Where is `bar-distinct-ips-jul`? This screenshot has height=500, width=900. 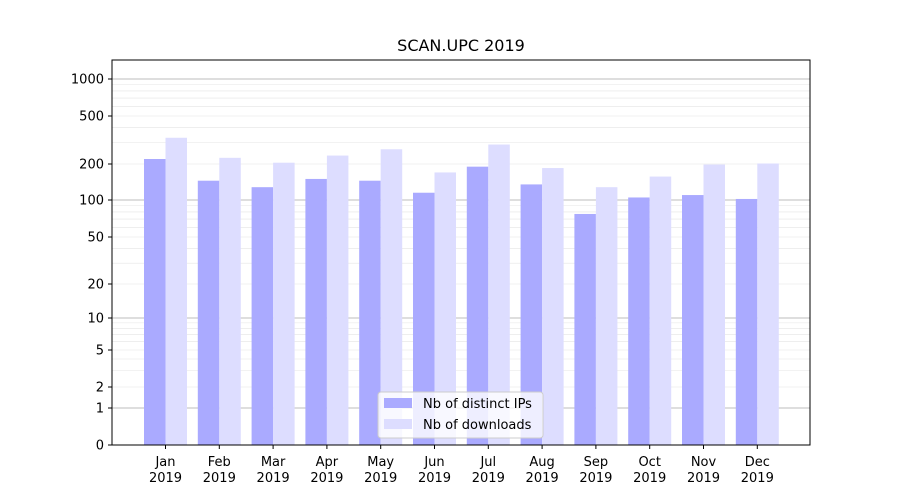
bar-distinct-ips-jul is located at coordinates (477, 306).